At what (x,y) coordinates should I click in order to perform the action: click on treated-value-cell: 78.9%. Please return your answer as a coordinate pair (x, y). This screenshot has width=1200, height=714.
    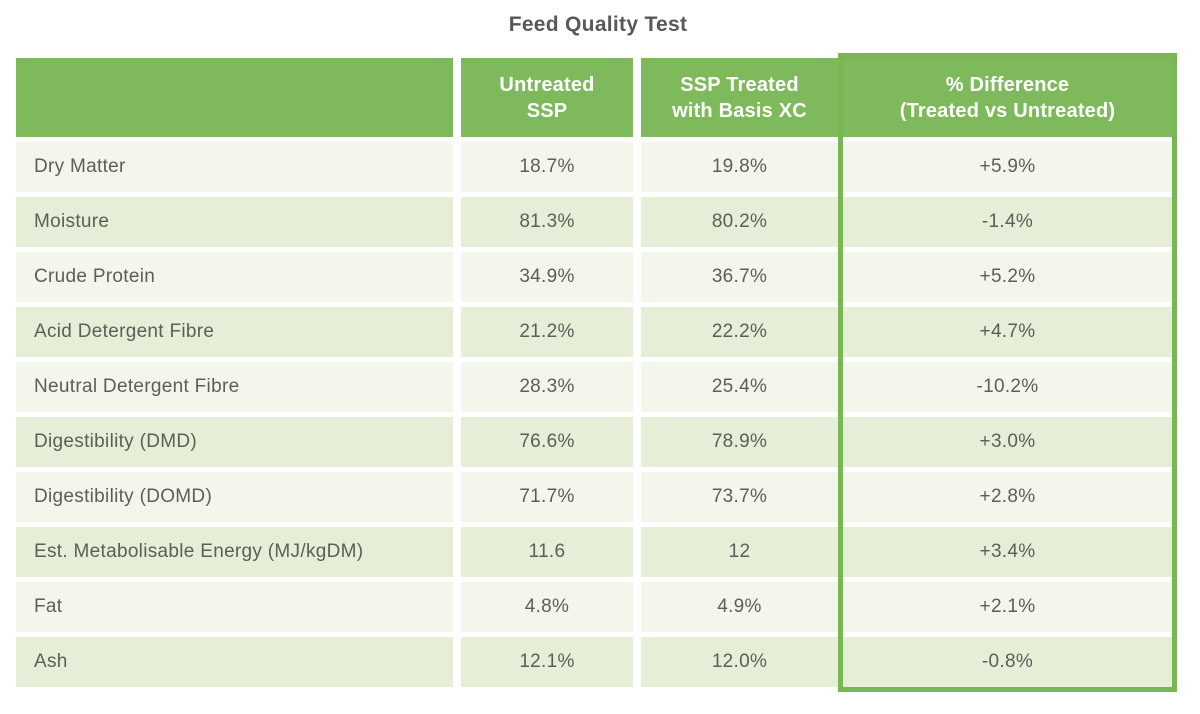
    Looking at the image, I should click on (739, 442).